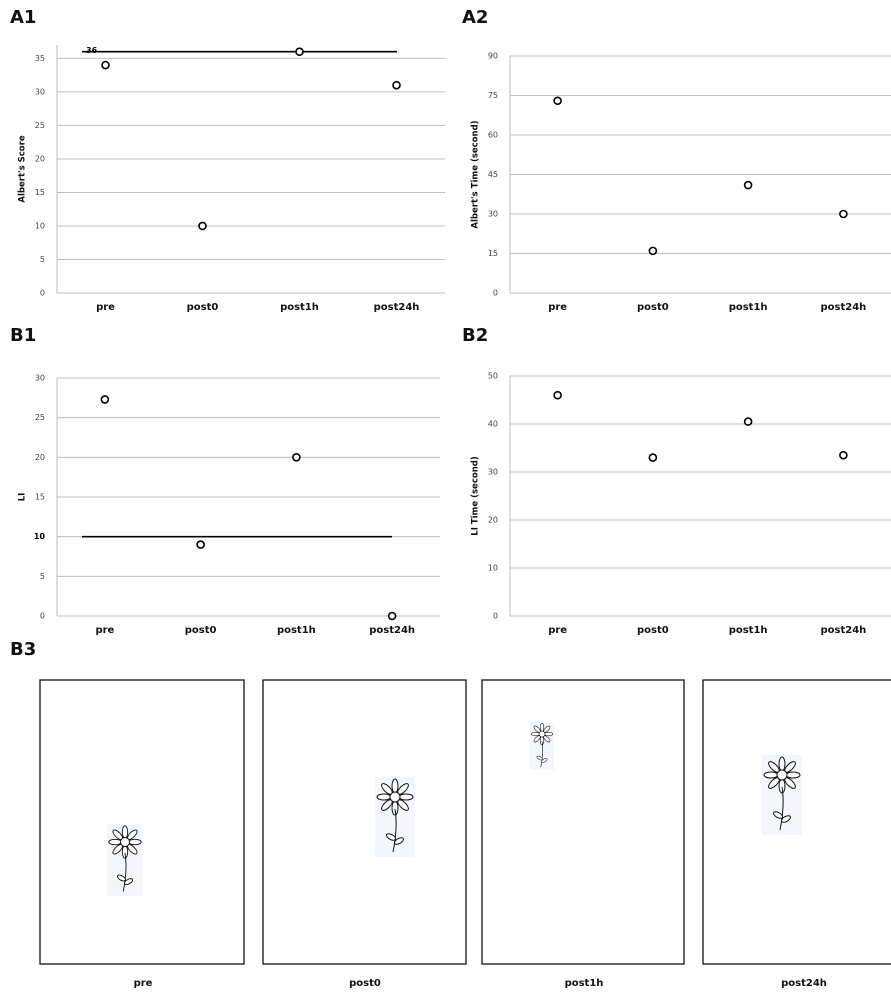  What do you see at coordinates (23, 497) in the screenshot?
I see `y-axis-label: LI` at bounding box center [23, 497].